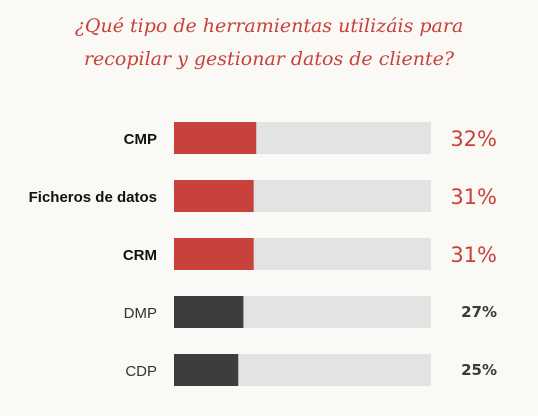 The image size is (538, 416). Describe the element at coordinates (479, 370) in the screenshot. I see `value-label: 25%` at that location.